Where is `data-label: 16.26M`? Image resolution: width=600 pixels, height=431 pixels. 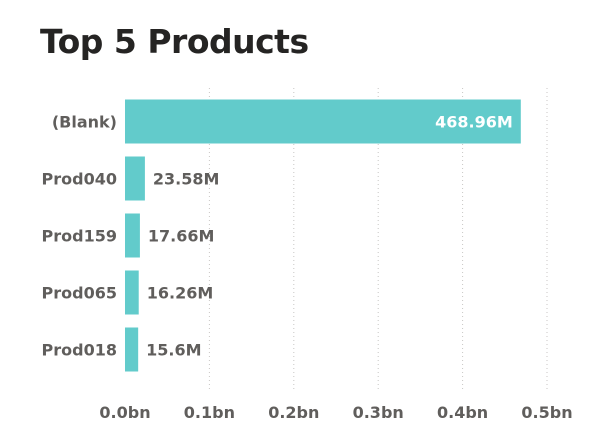 data-label: 16.26M is located at coordinates (180, 293).